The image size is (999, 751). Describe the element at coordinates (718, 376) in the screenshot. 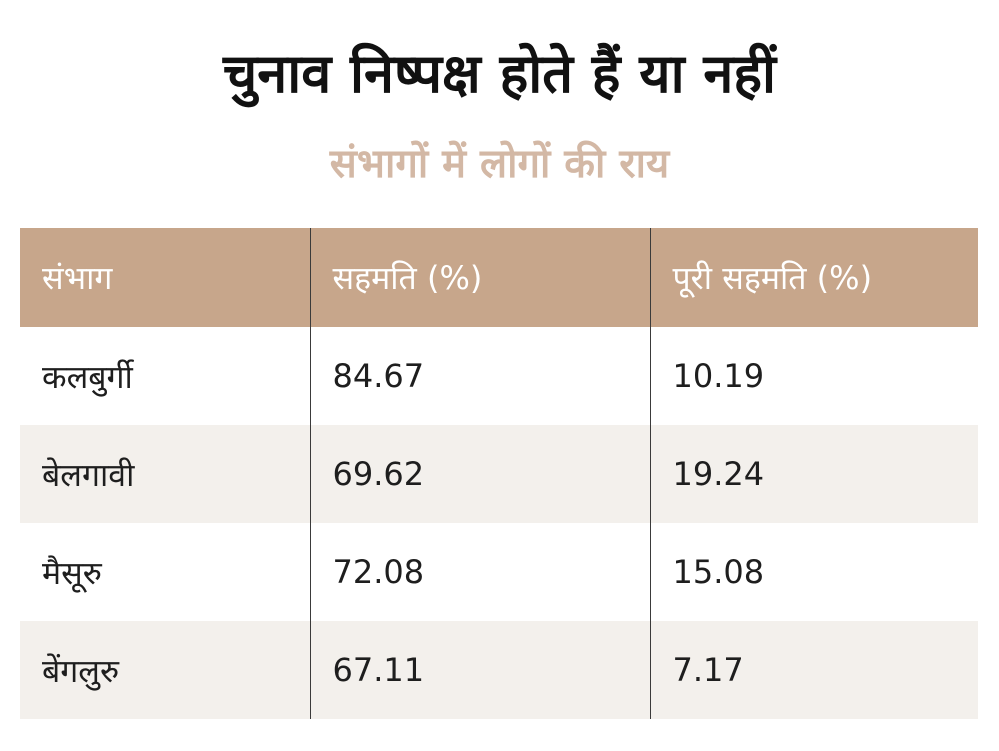

I see `cell-fully-agree: 10.19` at that location.